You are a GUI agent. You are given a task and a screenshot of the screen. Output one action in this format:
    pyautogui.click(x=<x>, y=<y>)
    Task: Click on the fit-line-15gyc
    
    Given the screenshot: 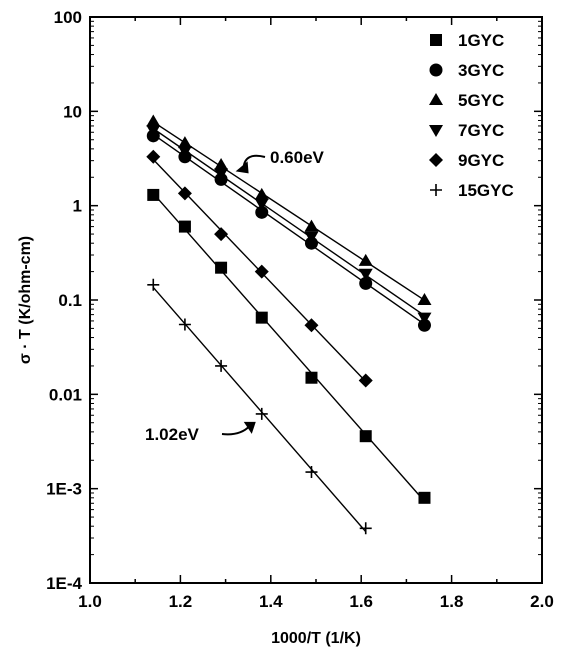 What is the action you would take?
    pyautogui.click(x=259, y=409)
    